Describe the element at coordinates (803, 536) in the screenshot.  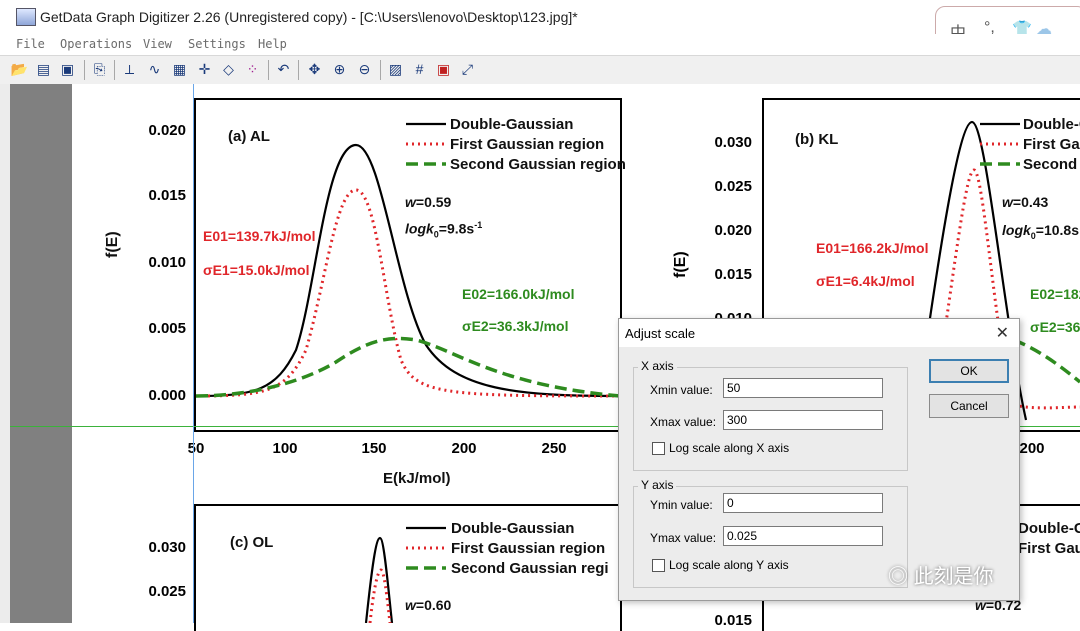
I see `ymax-input` at that location.